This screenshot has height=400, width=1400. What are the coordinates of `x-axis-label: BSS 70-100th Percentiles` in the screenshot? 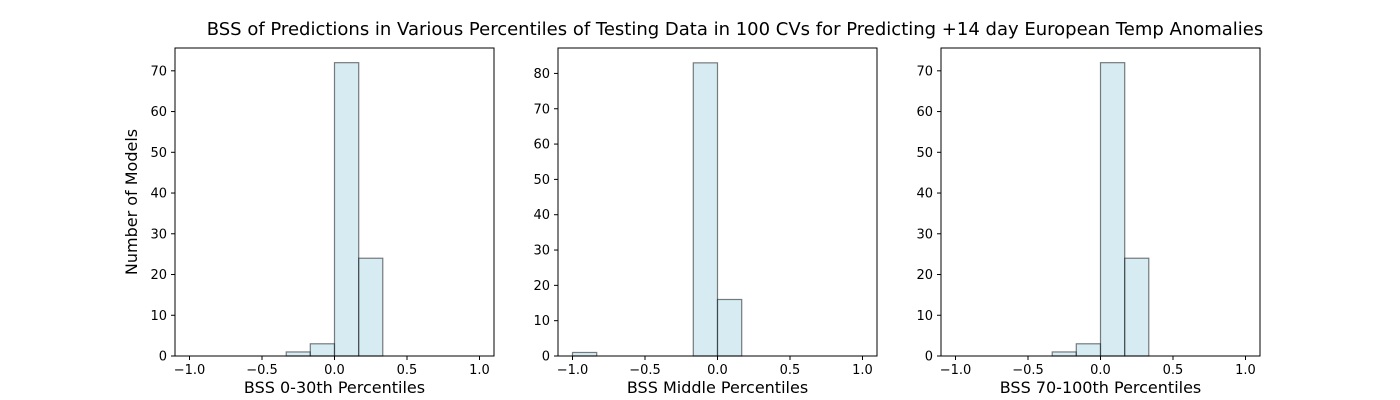 It's located at (1101, 387).